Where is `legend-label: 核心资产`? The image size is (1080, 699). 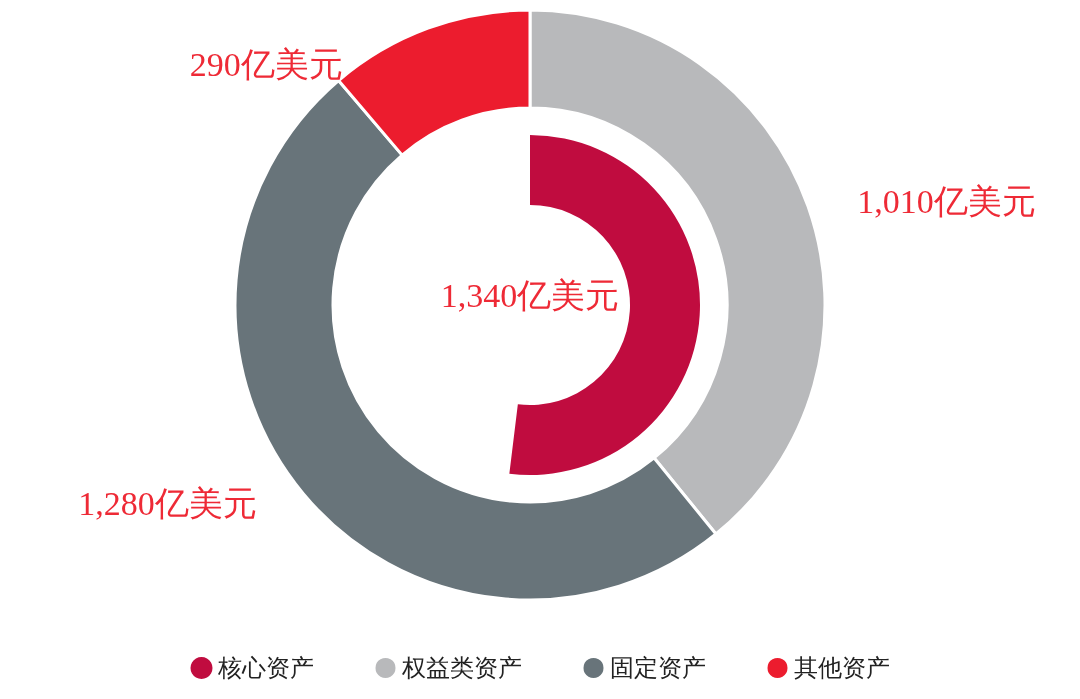 legend-label: 核心资产 is located at coordinates (265, 668).